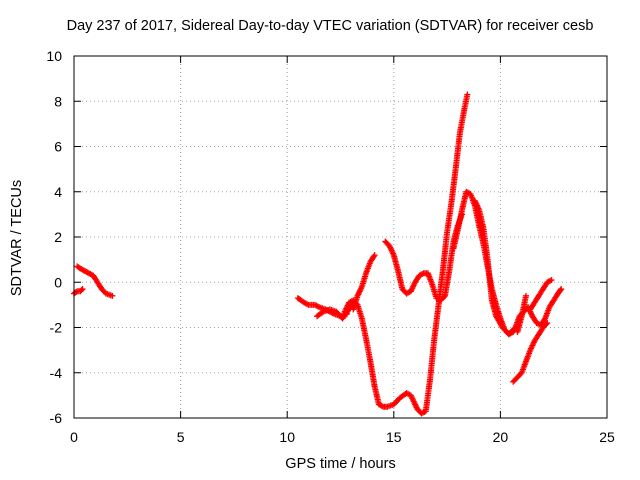 Image resolution: width=640 pixels, height=480 pixels. Describe the element at coordinates (58, 147) in the screenshot. I see `y-tick-label: 6` at that location.